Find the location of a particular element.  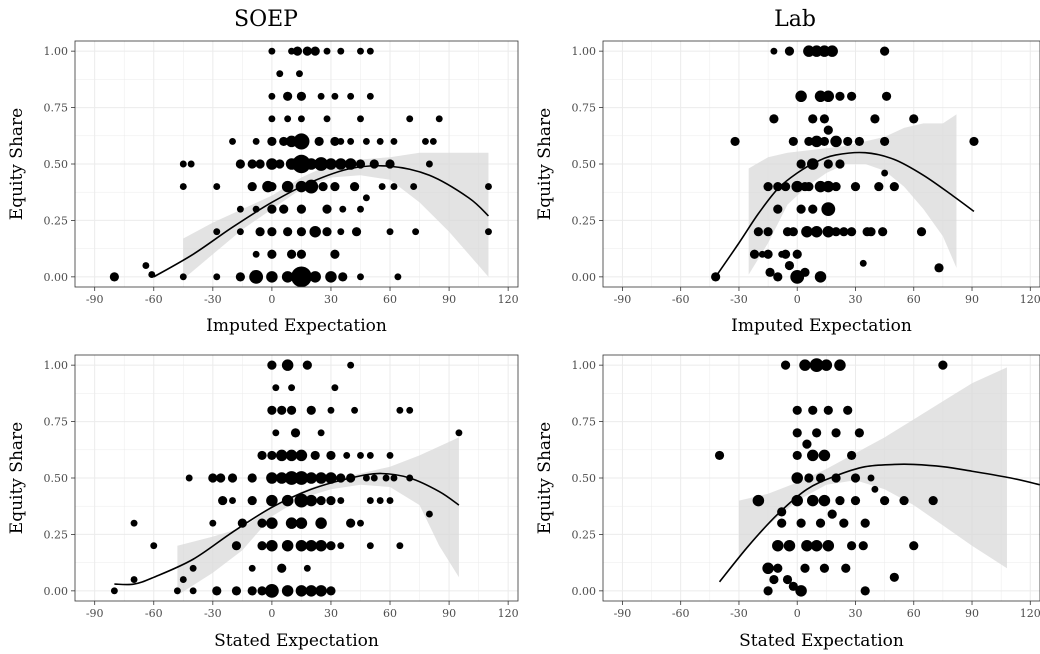

x-tick-label: -60 is located at coordinates (154, 613).